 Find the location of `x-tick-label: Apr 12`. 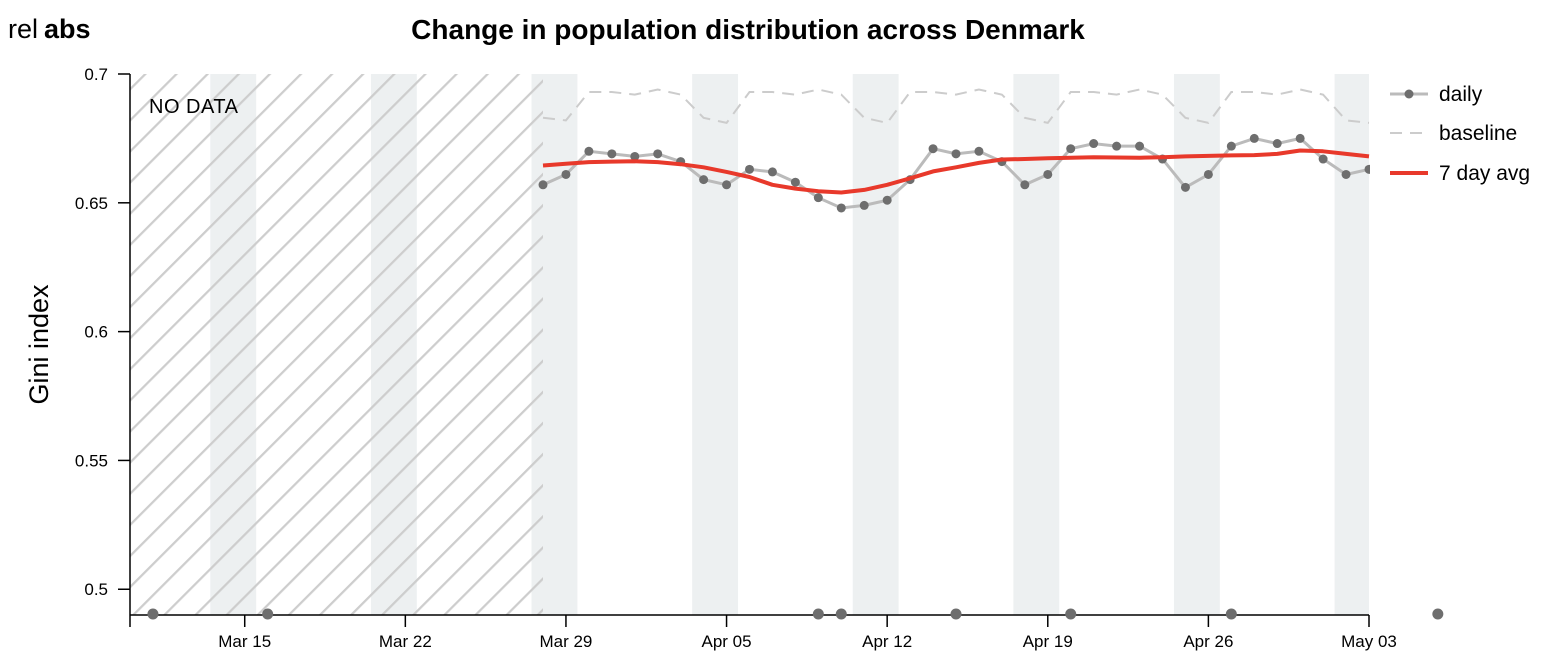

x-tick-label: Apr 12 is located at coordinates (887, 641).